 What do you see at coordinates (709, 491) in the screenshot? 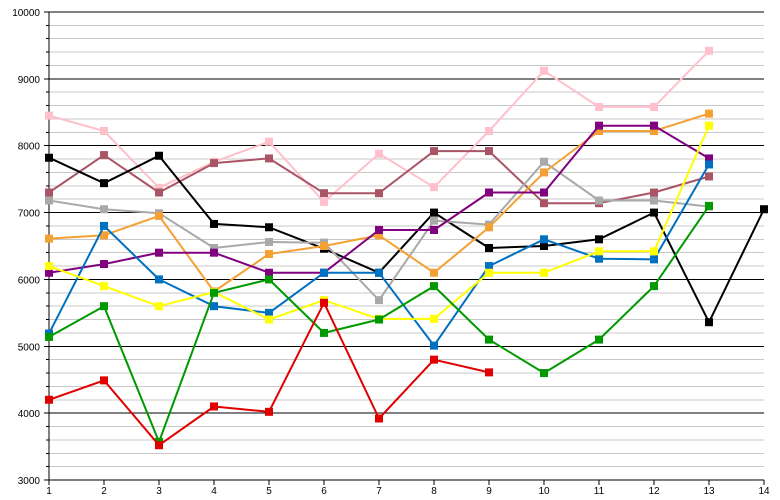
I see `x-tick-label: 13` at bounding box center [709, 491].